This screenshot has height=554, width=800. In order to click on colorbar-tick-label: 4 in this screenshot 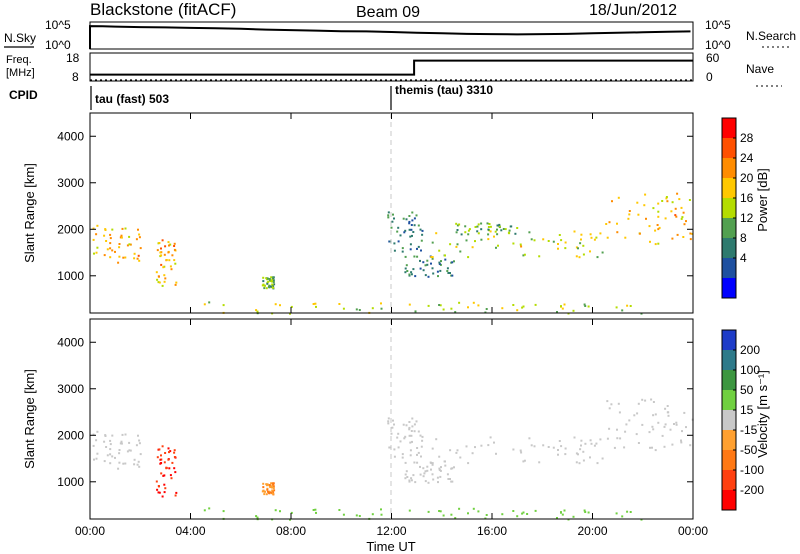, I will do `click(743, 258)`.